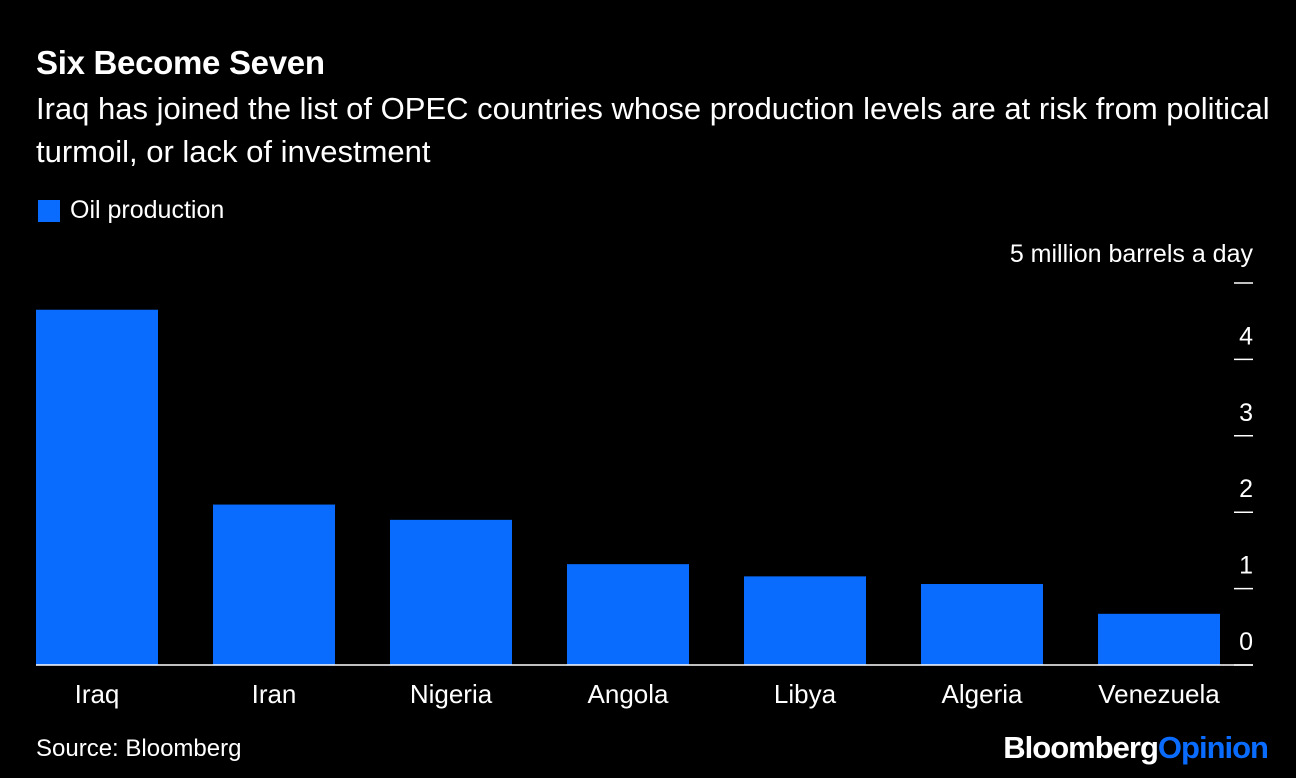 Image resolution: width=1296 pixels, height=778 pixels. I want to click on y-axis-unit-label: 5 million barrels a day, so click(1131, 254).